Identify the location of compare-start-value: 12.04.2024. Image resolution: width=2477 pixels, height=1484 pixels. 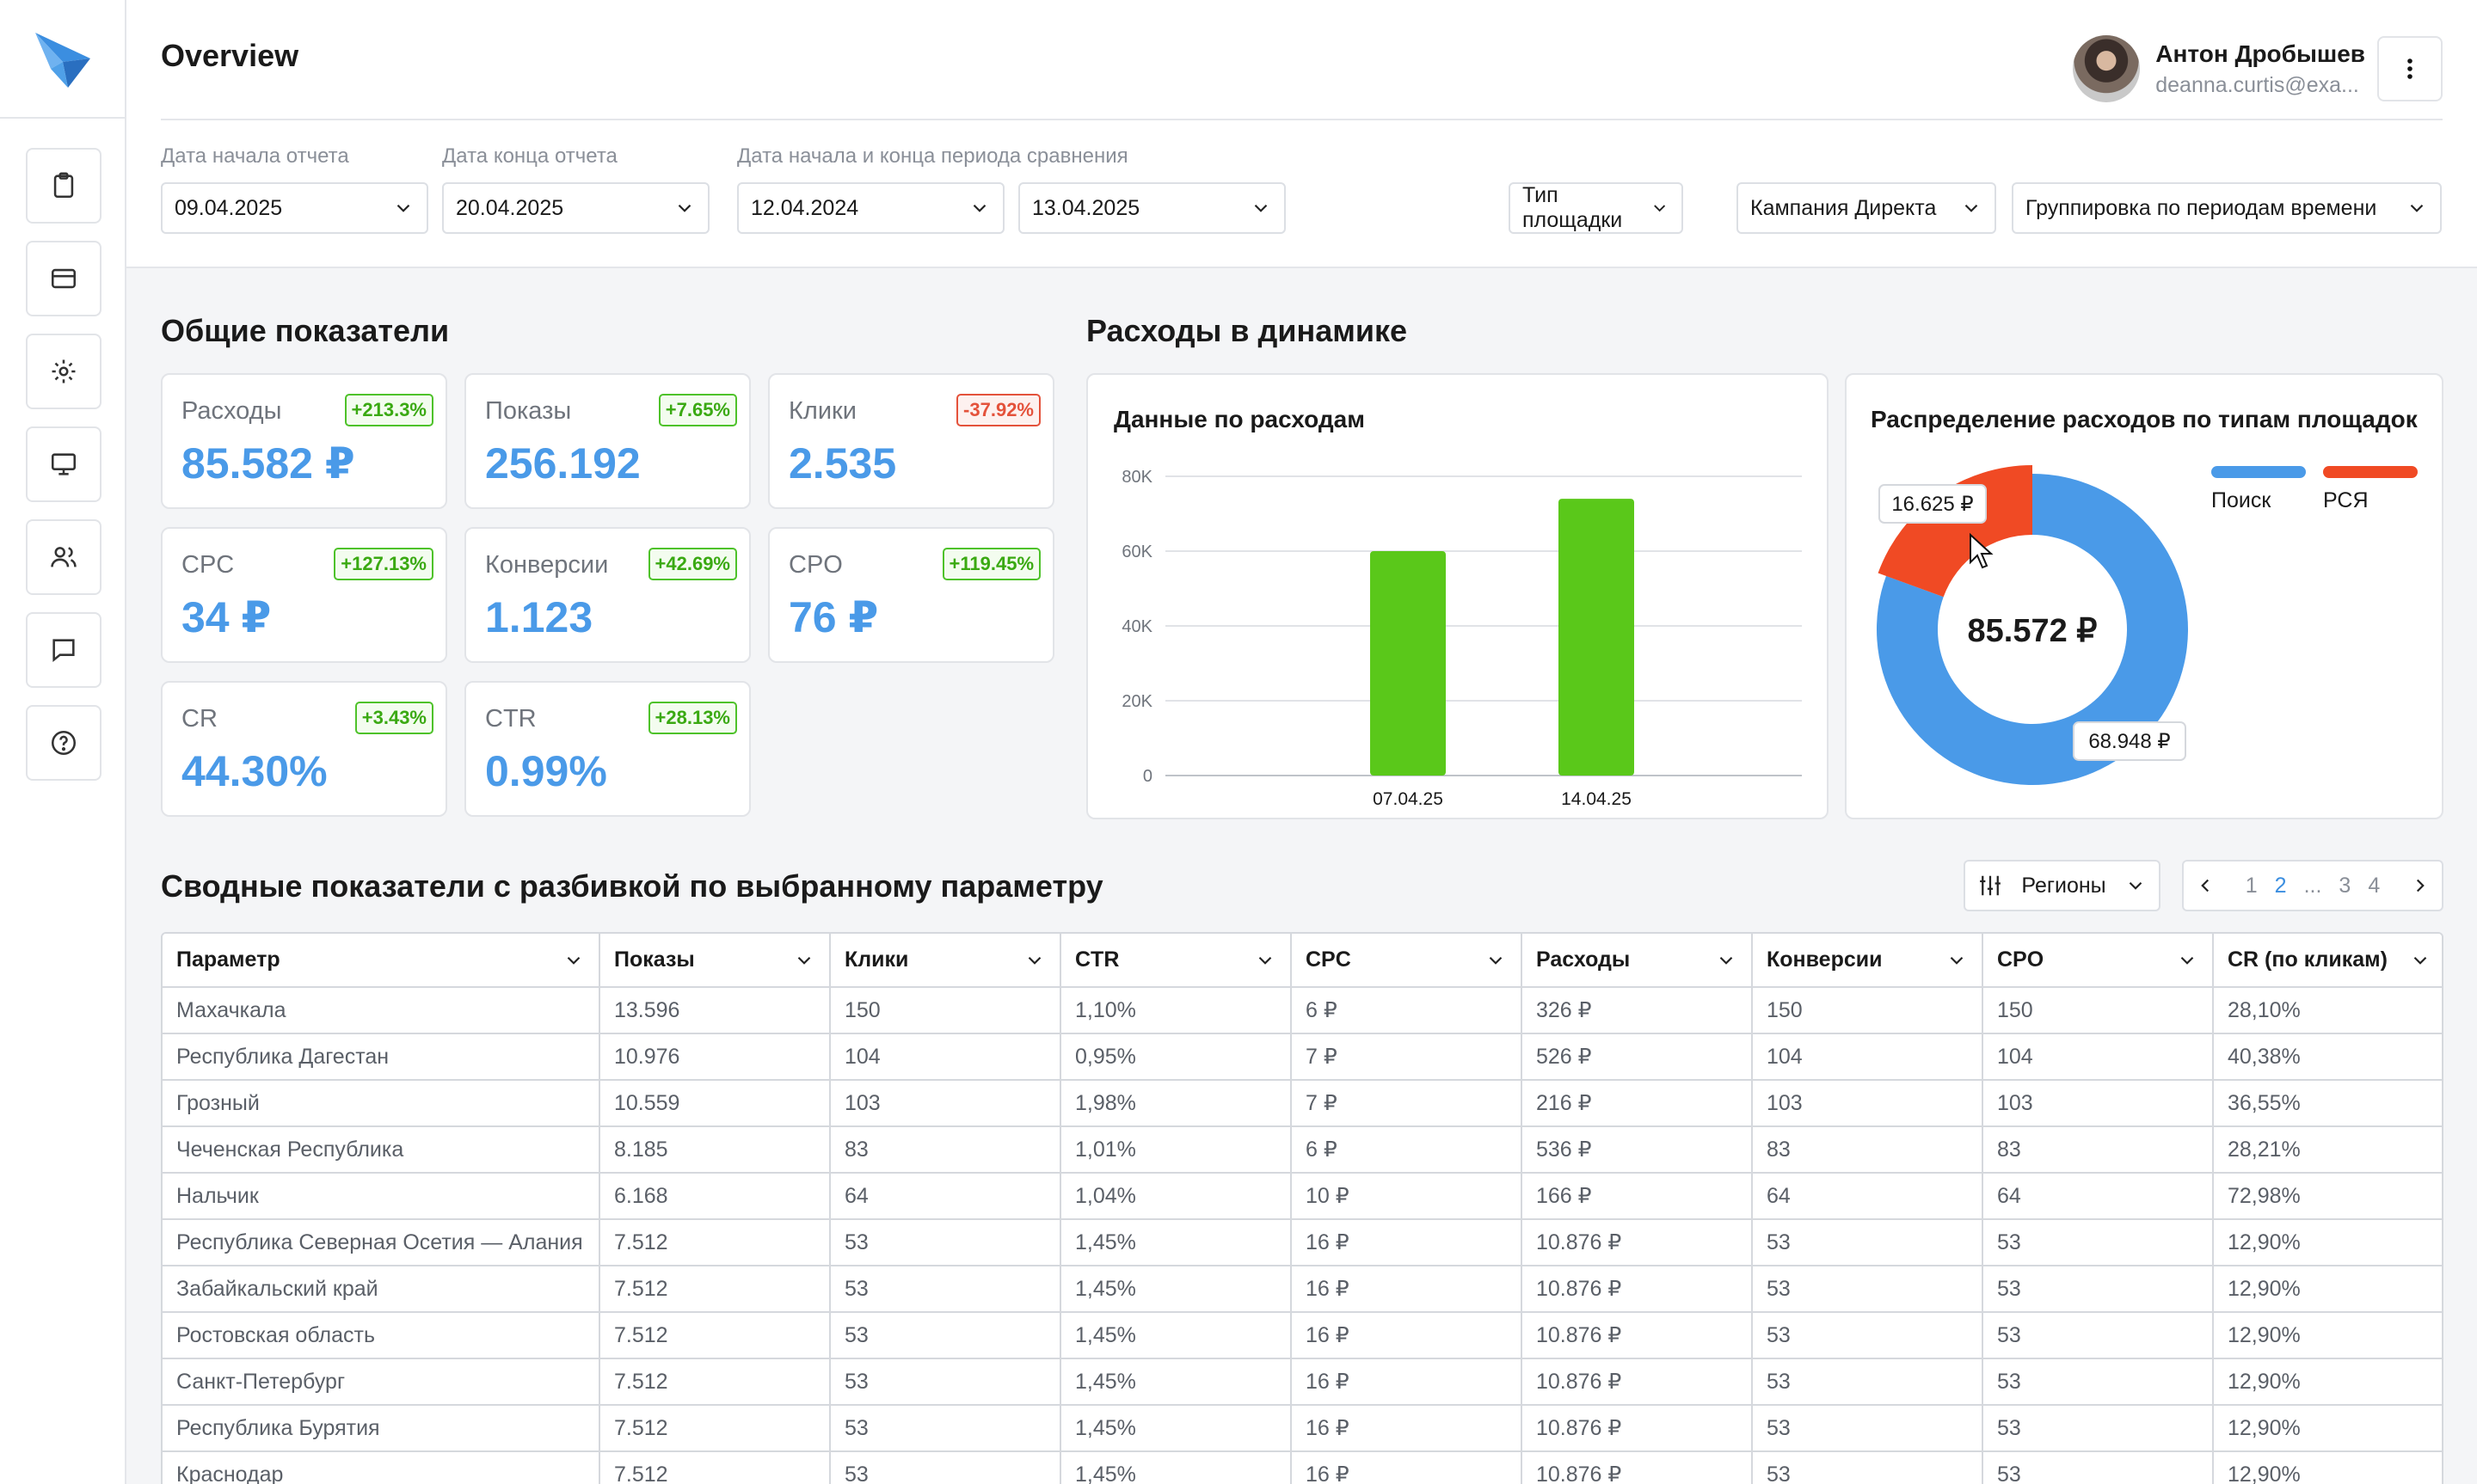
(805, 207).